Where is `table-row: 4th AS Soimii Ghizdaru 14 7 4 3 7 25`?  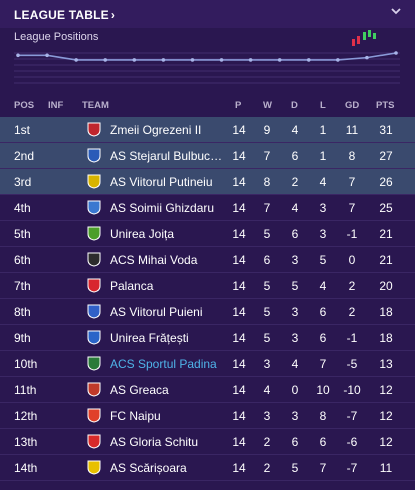
table-row: 4th AS Soimii Ghizdaru 14 7 4 3 7 25 is located at coordinates (207, 208).